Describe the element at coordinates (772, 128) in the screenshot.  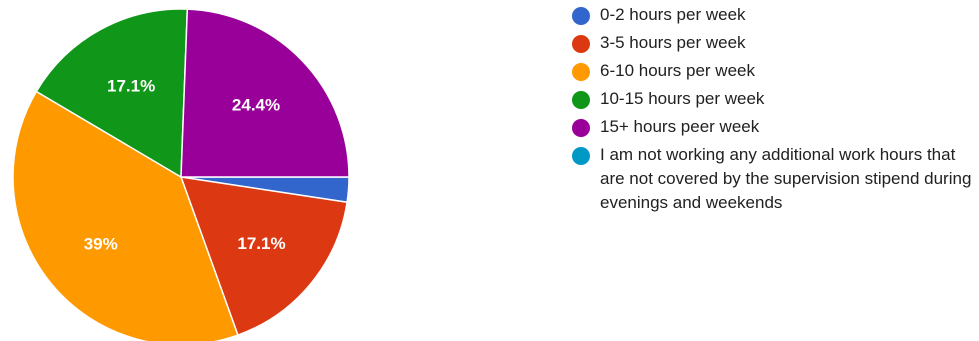
I see `legend-item-15-plus-hours: 15+ hours peer week` at that location.